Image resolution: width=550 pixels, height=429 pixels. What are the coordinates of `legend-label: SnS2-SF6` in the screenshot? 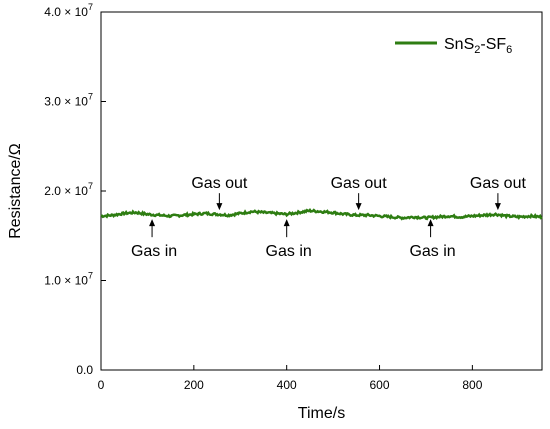 It's located at (478, 46).